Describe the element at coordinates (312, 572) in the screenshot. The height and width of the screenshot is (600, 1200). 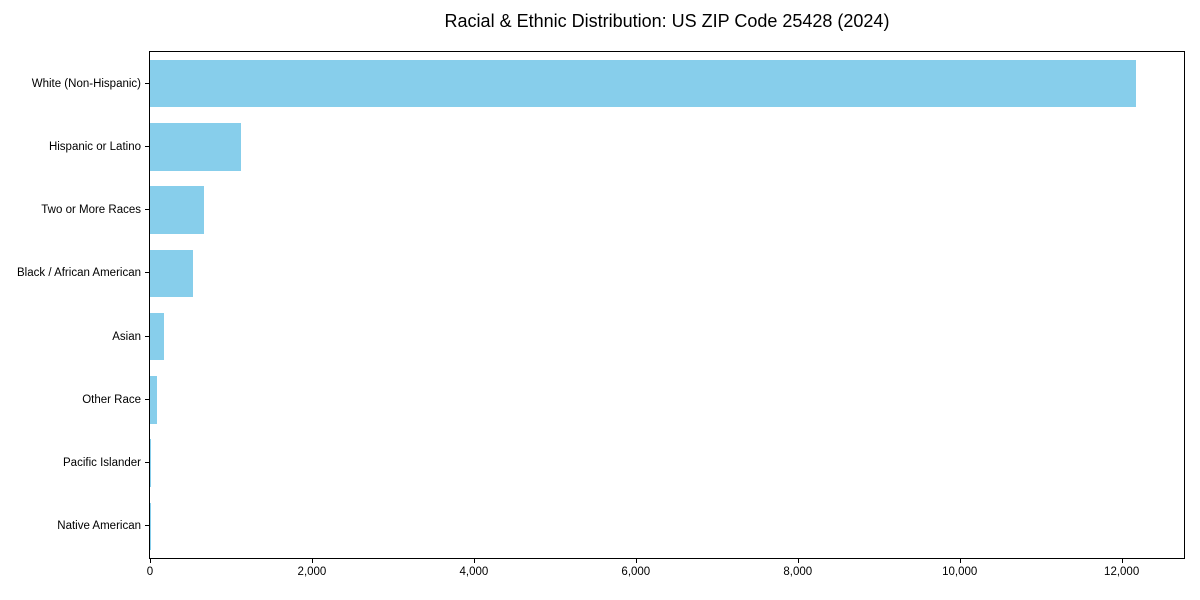
I see `x-tick-label: 2,000` at that location.